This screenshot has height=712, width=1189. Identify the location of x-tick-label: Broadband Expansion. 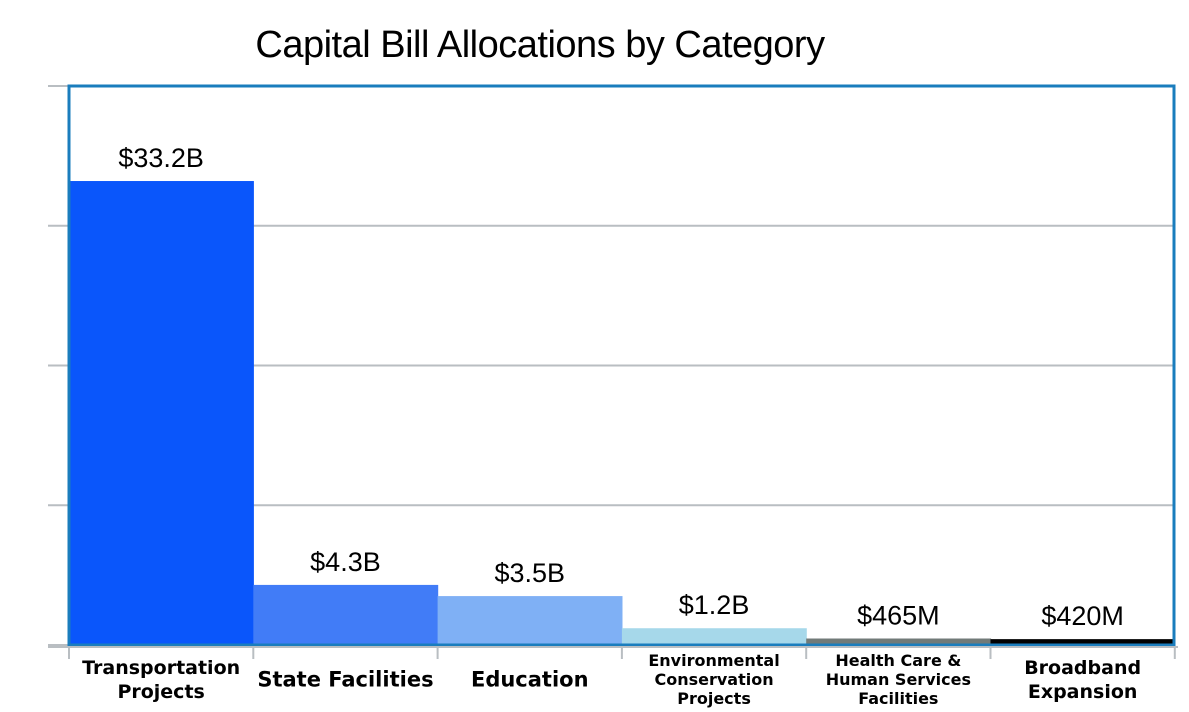
(1082, 680).